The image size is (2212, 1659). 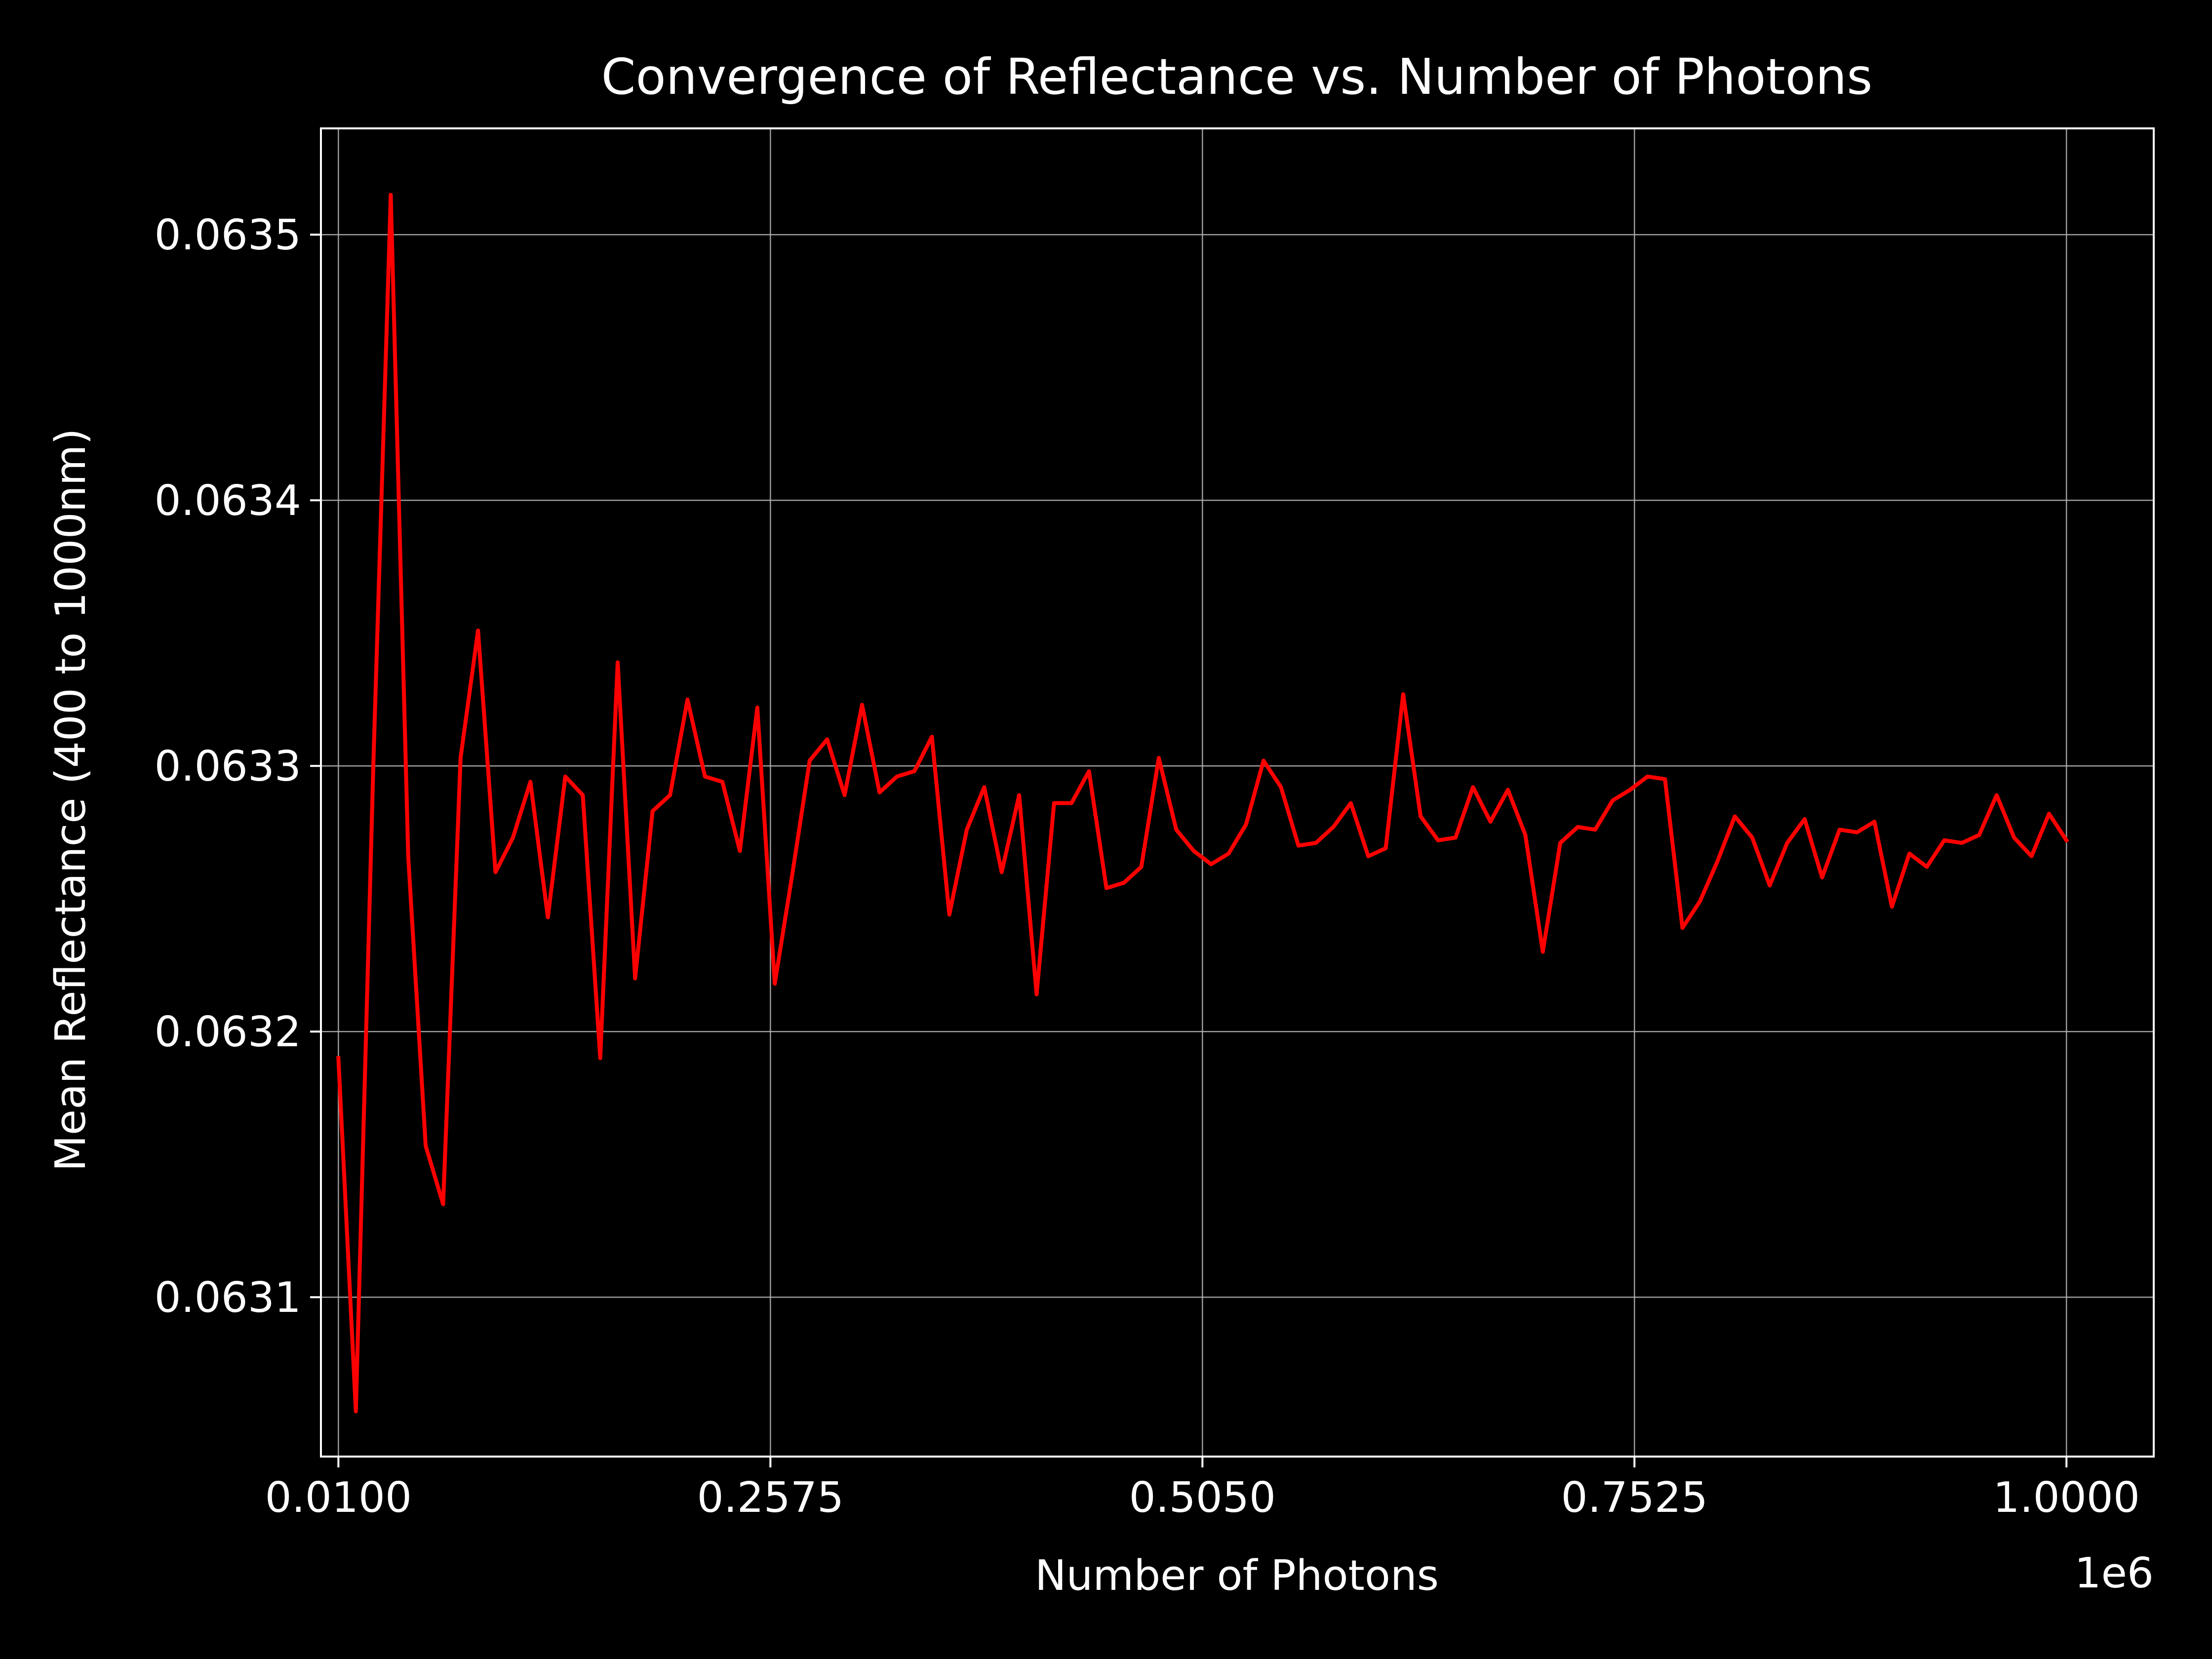 I want to click on y-tick-label: 0.0631, so click(x=228, y=1298).